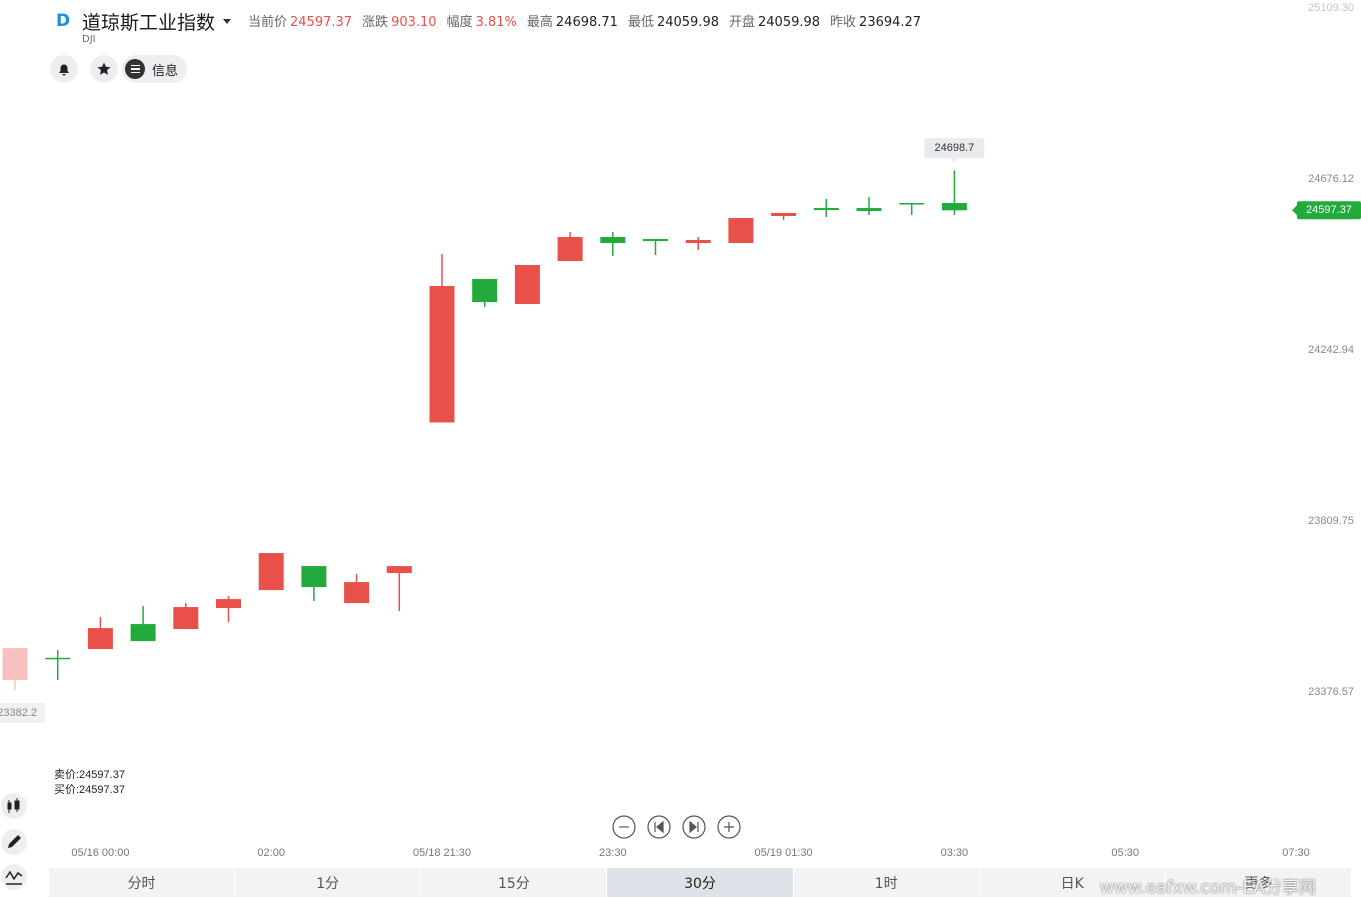 This screenshot has width=1361, height=899. What do you see at coordinates (165, 71) in the screenshot?
I see `button-label: 信息` at bounding box center [165, 71].